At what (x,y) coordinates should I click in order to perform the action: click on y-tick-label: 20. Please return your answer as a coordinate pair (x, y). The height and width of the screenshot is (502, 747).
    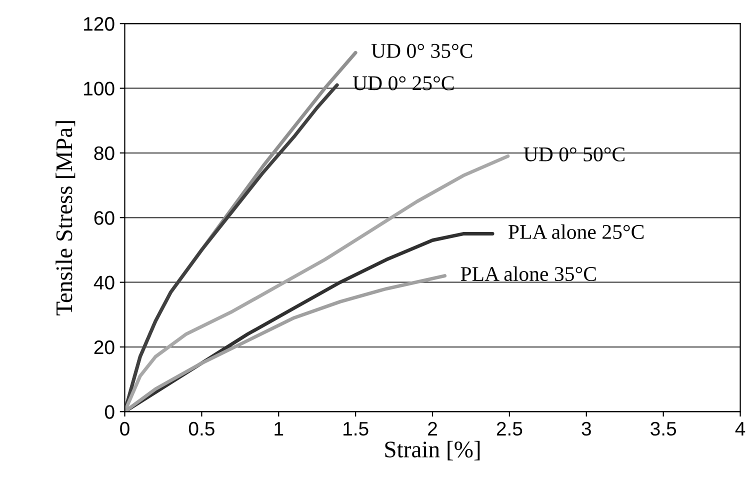
    Looking at the image, I should click on (104, 347).